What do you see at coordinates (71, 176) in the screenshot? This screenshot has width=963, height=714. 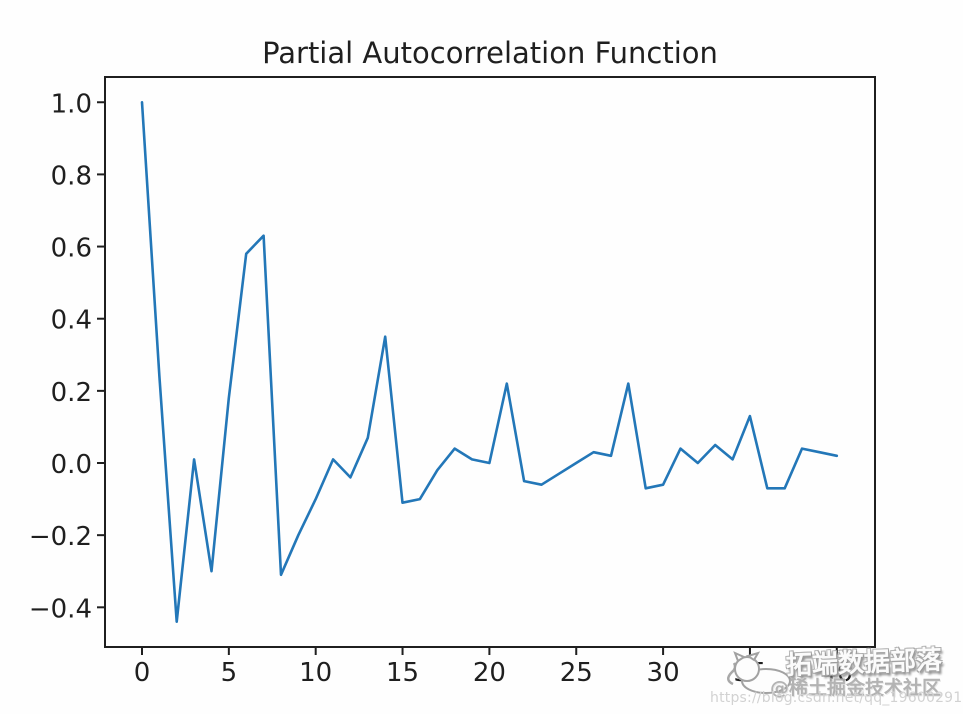 I see `y-tick-label: 0.8` at bounding box center [71, 176].